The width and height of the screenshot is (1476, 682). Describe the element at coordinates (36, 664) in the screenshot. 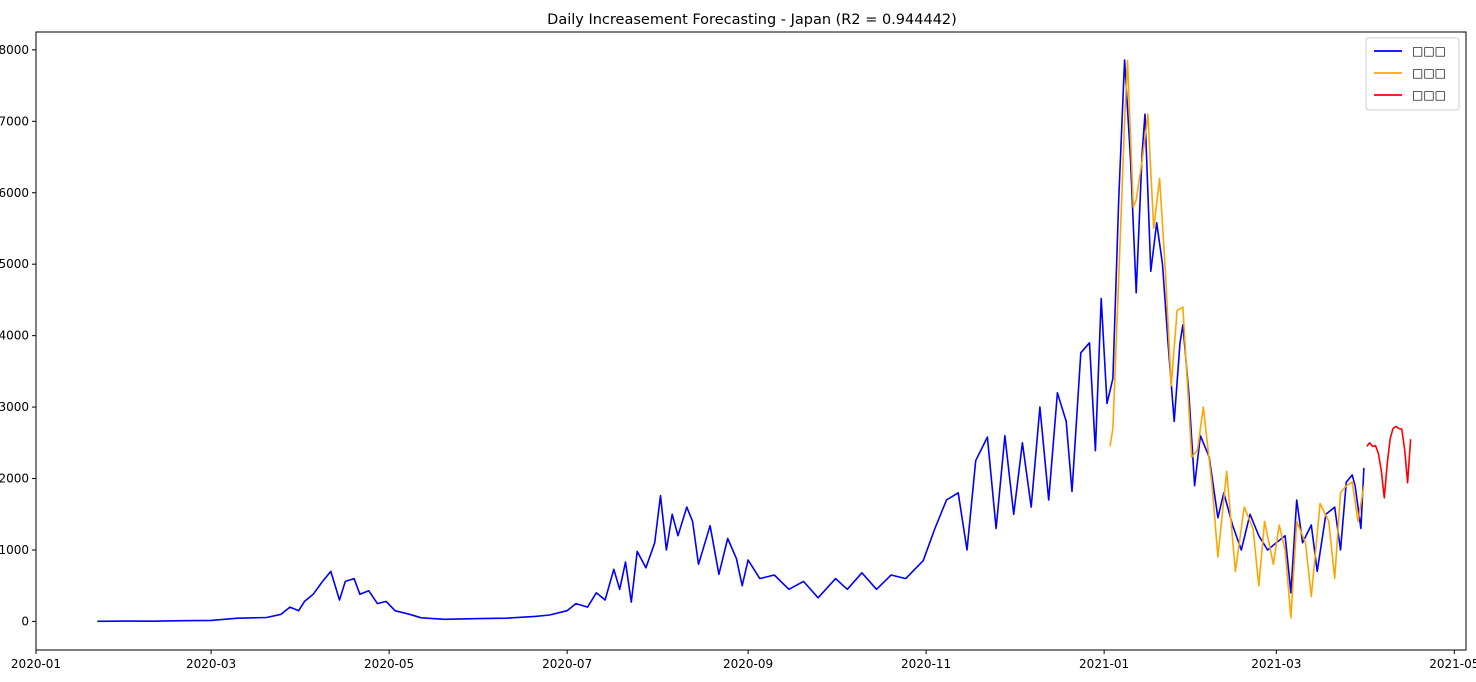

I see `x-tick-label: 2020-01` at that location.